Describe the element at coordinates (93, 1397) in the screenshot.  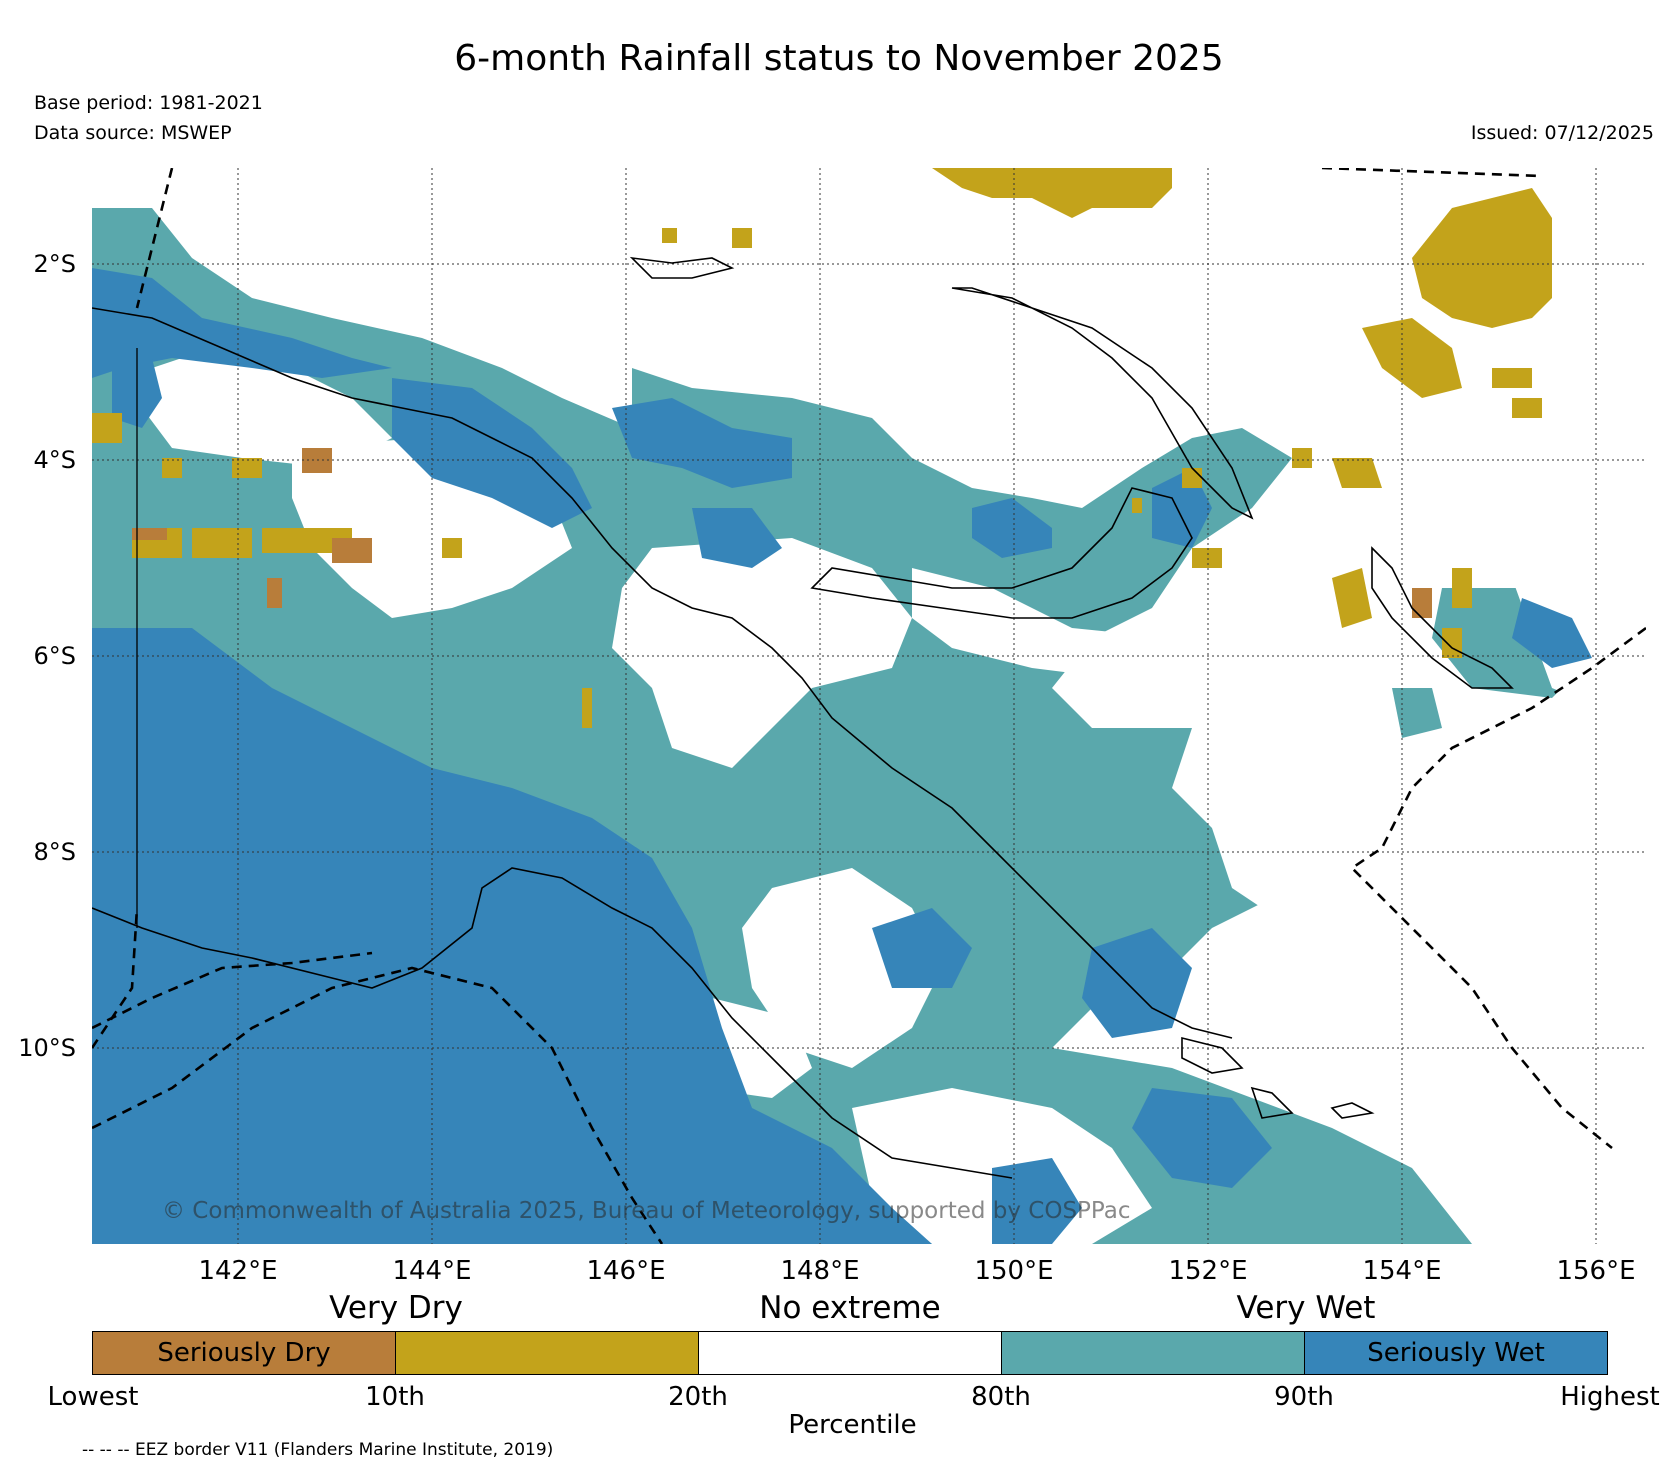
I see `percentile-lowest: Lowest` at that location.